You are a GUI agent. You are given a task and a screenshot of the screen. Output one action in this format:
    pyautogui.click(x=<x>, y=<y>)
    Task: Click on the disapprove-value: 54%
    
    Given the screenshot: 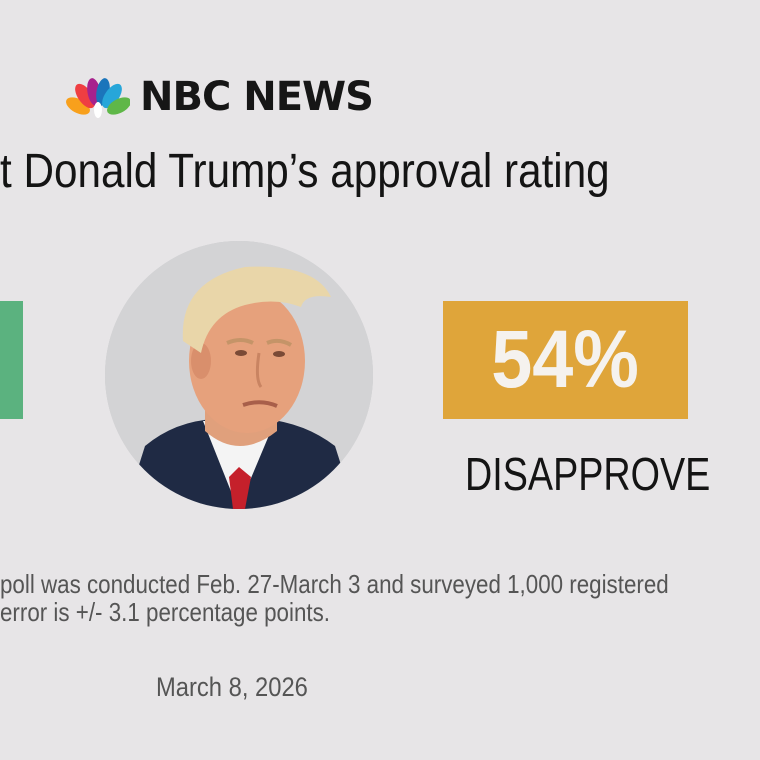 What is the action you would take?
    pyautogui.click(x=565, y=359)
    